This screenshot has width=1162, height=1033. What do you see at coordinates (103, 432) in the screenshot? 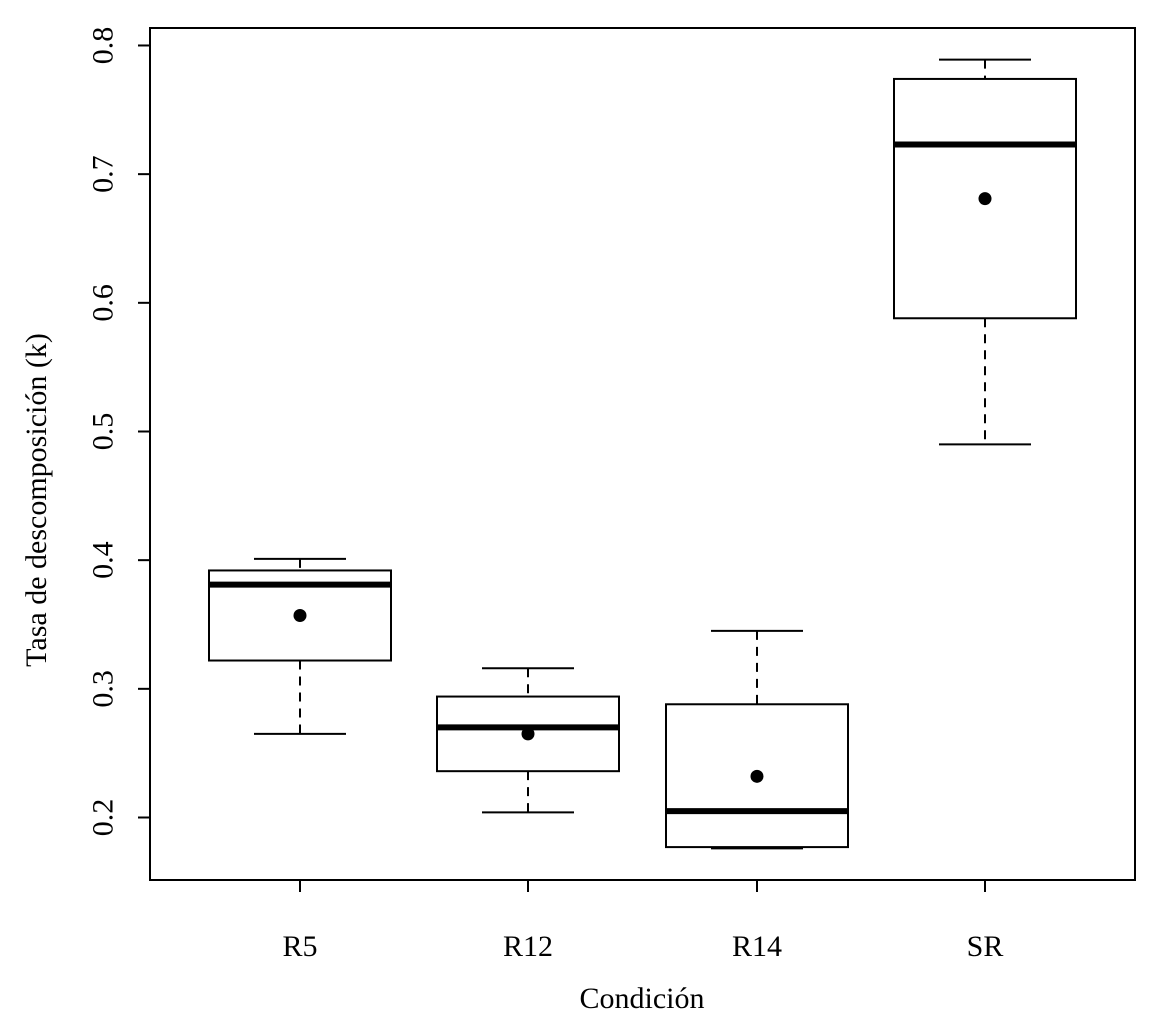
I see `y-tick-label: 0.5` at bounding box center [103, 432].